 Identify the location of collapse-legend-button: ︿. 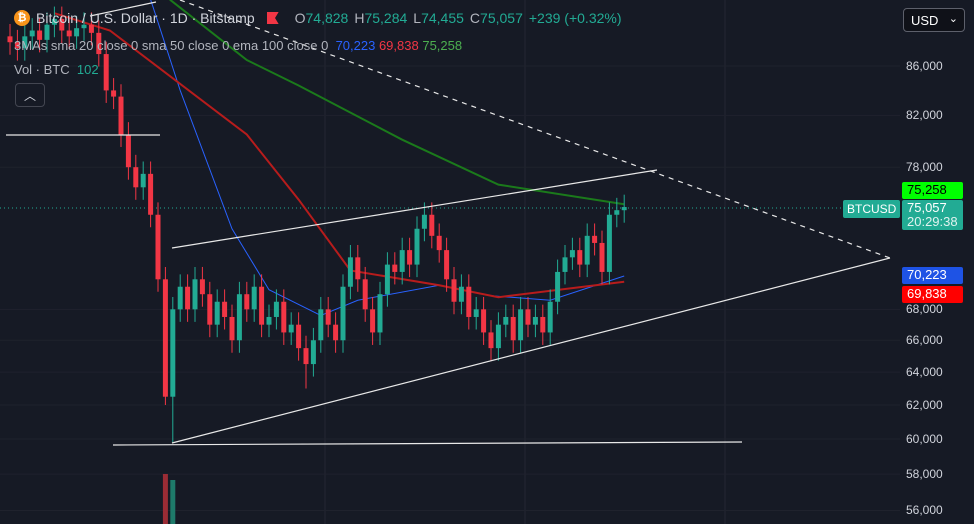
(30, 95).